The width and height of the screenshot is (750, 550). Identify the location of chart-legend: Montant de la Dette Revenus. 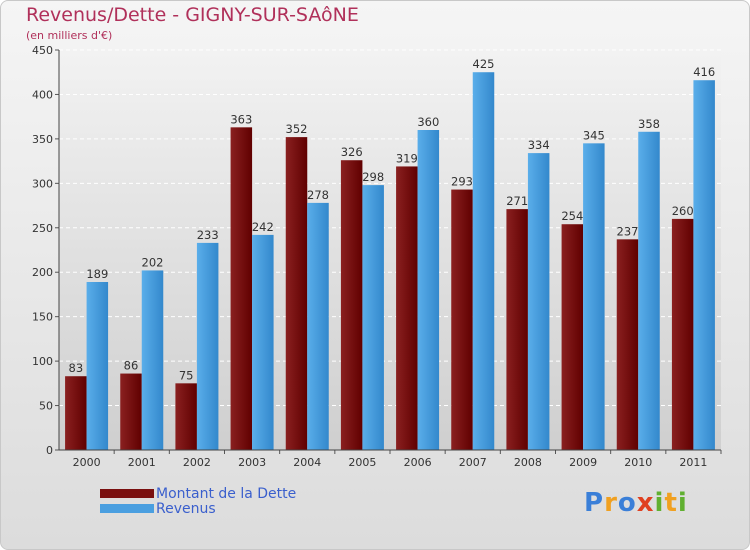
(198, 501).